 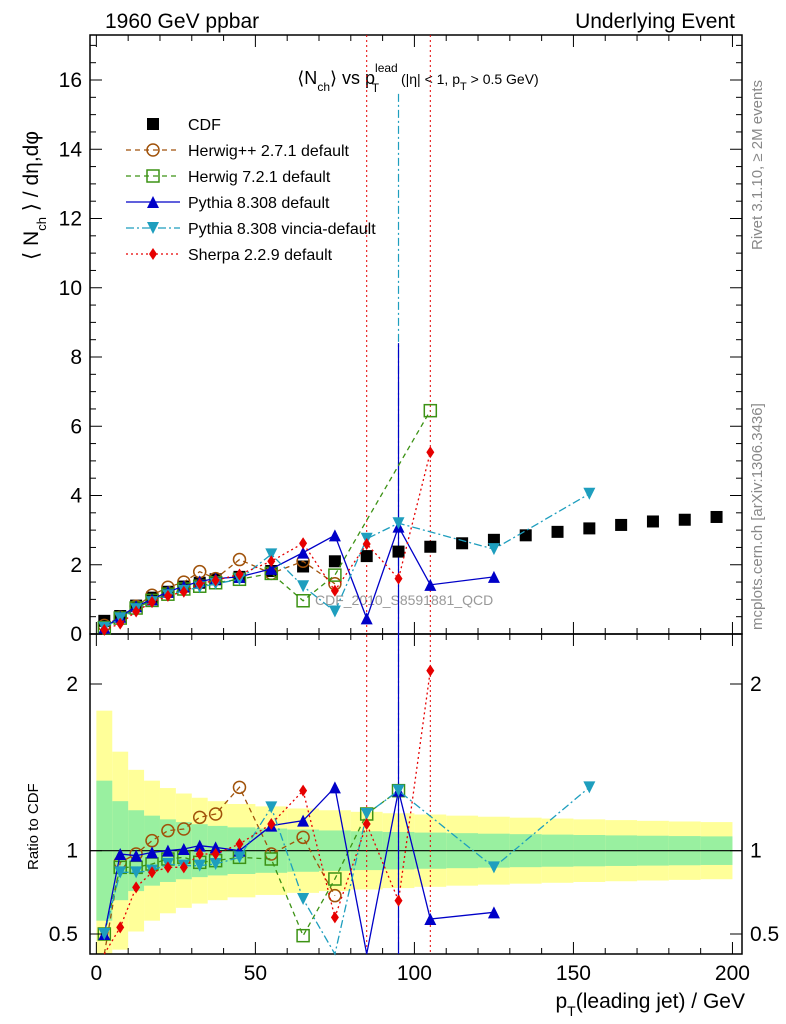 I want to click on y-tick-label: 16, so click(x=70, y=80).